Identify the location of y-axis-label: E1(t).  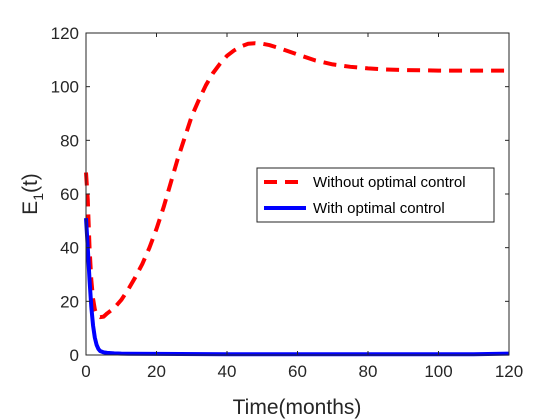
(32, 194).